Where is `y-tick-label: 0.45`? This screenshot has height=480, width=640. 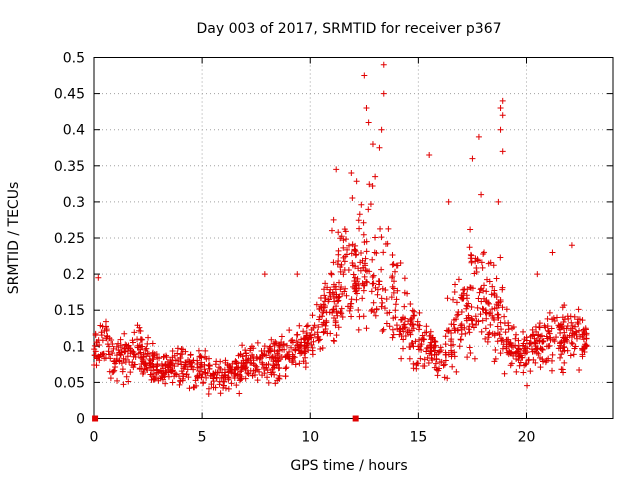
y-tick-label: 0.45 is located at coordinates (69, 95).